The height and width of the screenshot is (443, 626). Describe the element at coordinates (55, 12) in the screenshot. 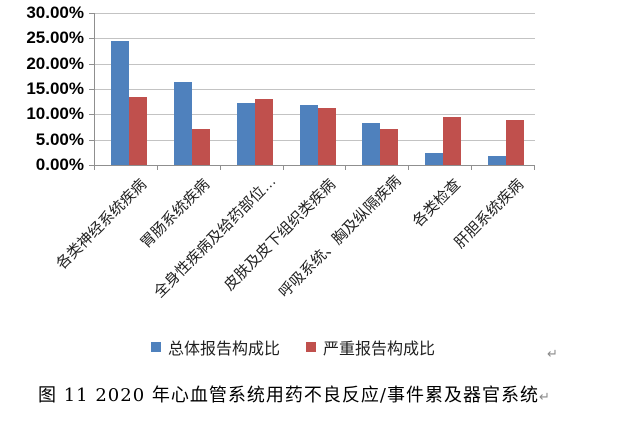

I see `y-axis-tick-label: 30.00%` at that location.